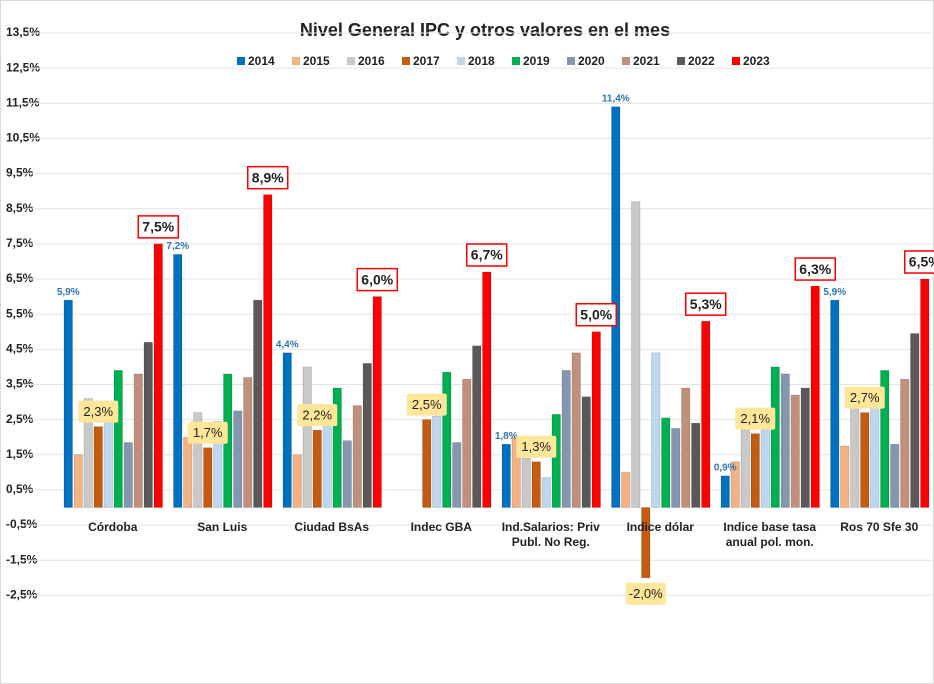 The width and height of the screenshot is (934, 684). What do you see at coordinates (20, 348) in the screenshot?
I see `y-tick-label: 4,5%` at bounding box center [20, 348].